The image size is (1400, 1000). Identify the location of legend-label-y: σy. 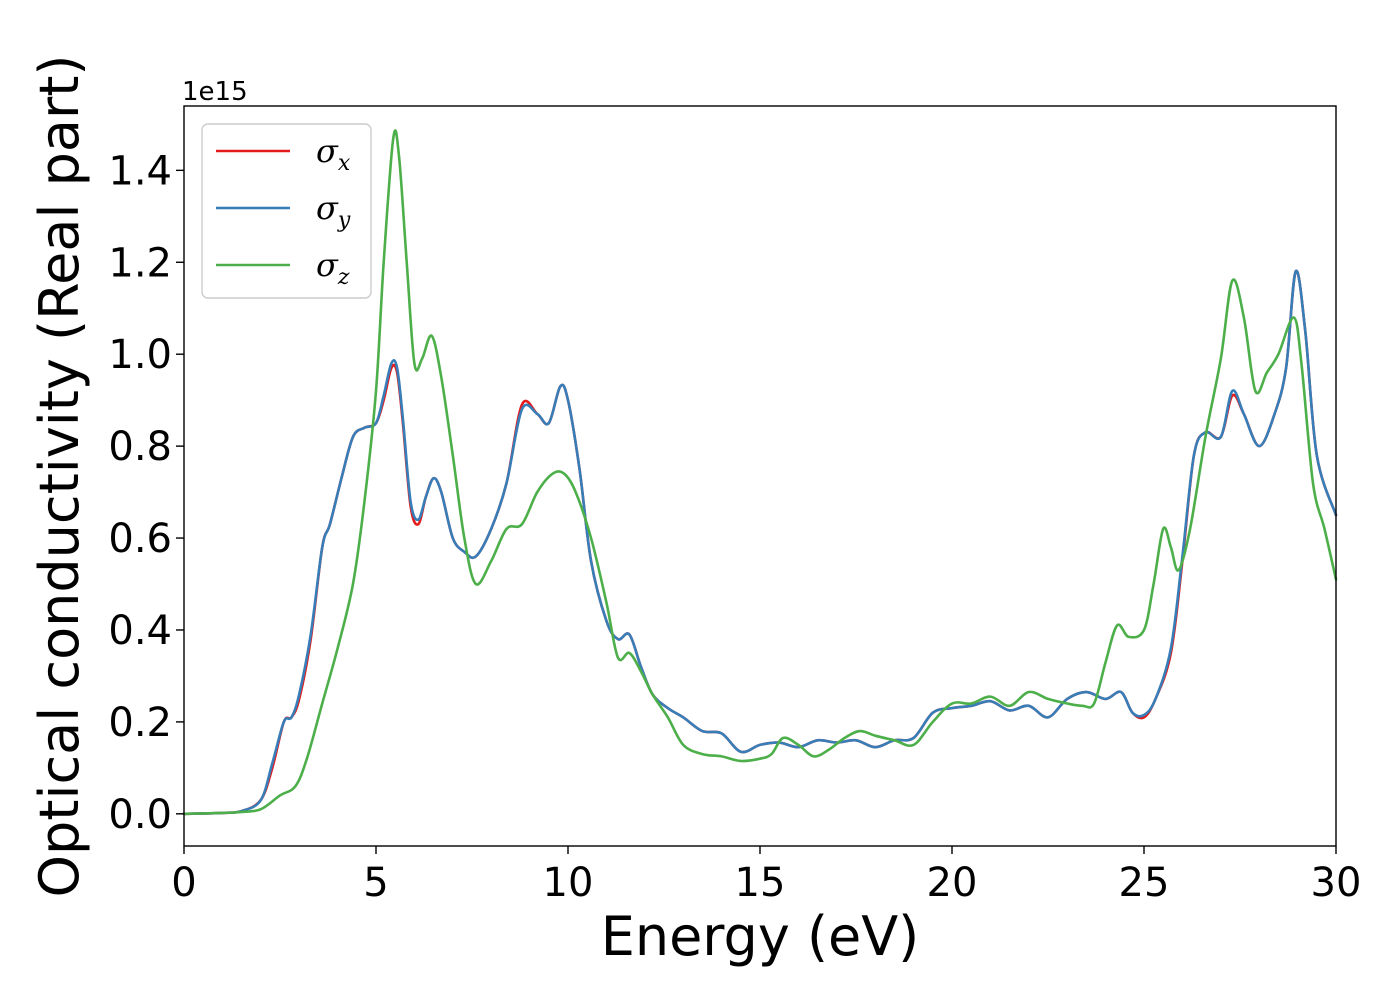
(333, 211).